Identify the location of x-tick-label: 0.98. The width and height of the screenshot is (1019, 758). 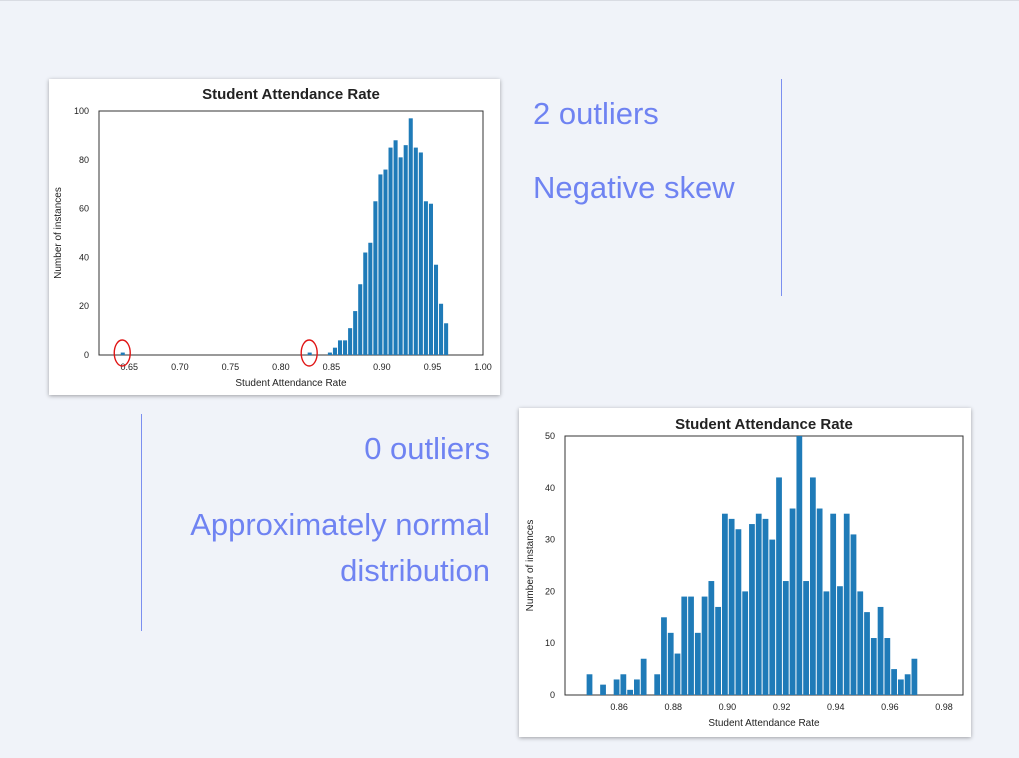
(944, 707).